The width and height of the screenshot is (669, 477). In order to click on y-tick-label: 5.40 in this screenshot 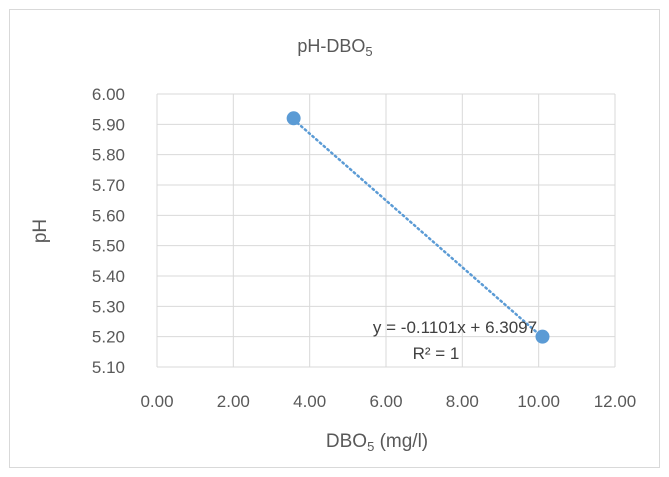, I will do `click(108, 276)`.